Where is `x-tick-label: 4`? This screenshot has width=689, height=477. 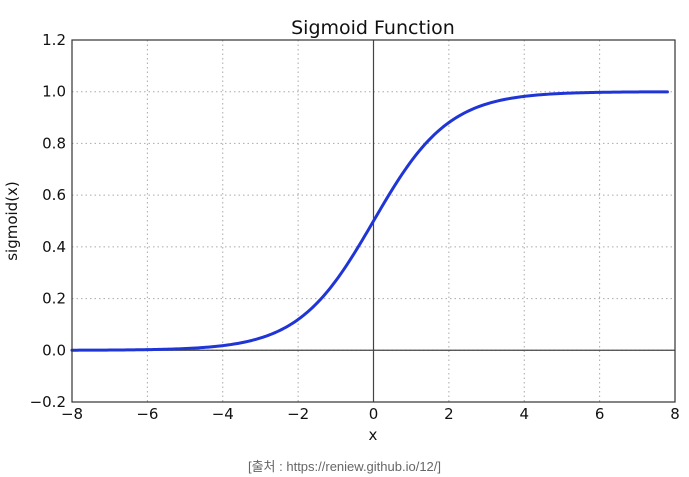
x-tick-label: 4 is located at coordinates (524, 414).